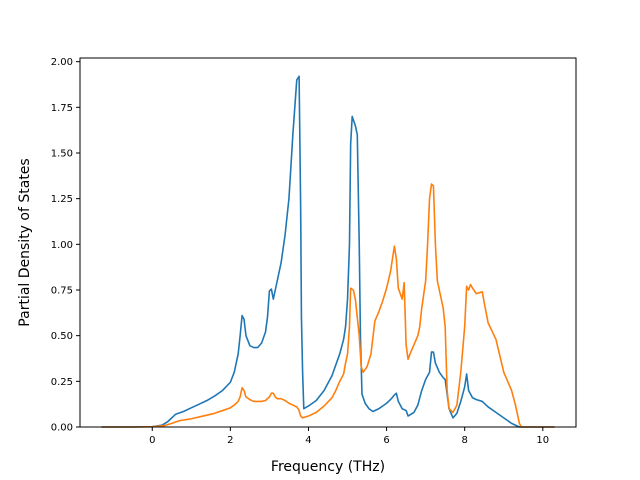 The height and width of the screenshot is (480, 640). I want to click on x-tick-label: 6, so click(386, 440).